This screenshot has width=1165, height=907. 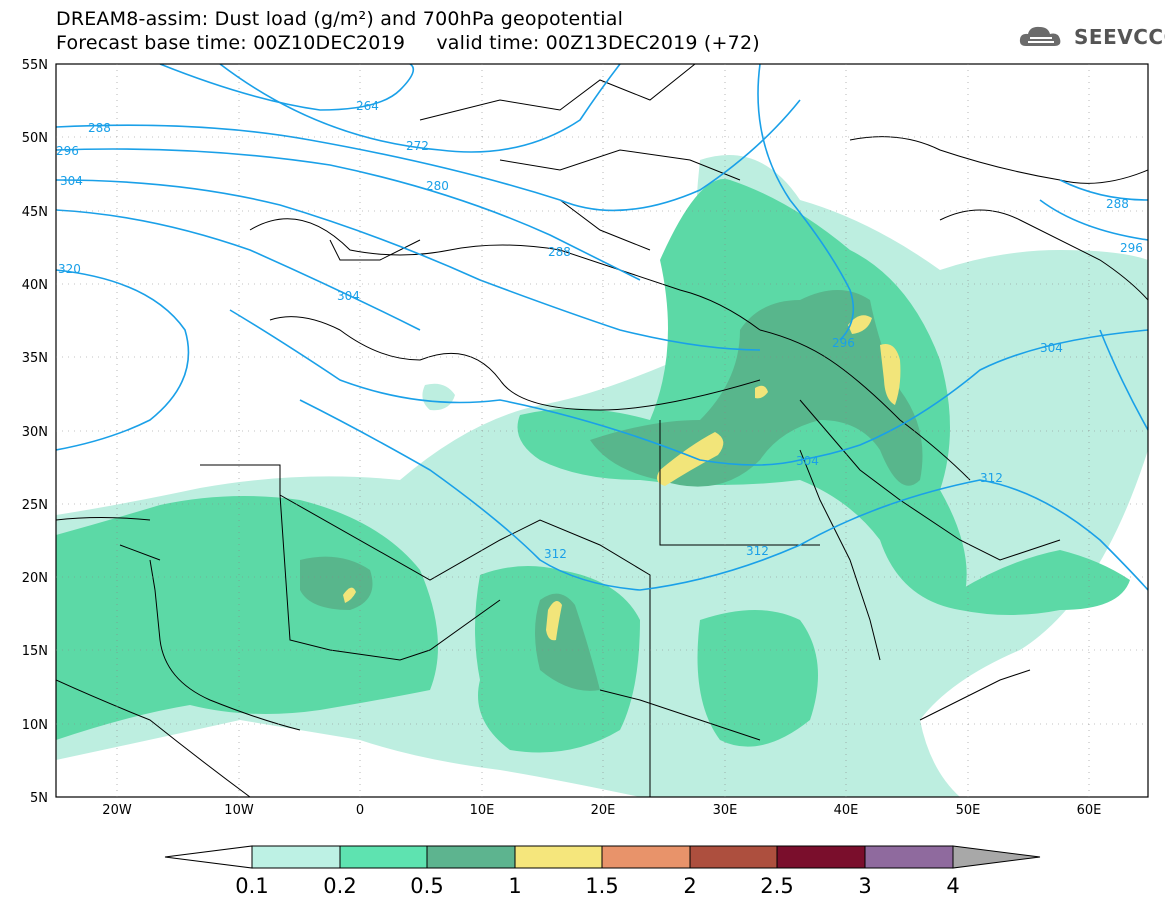 What do you see at coordinates (208, 857) in the screenshot?
I see `legend-arrow-low` at bounding box center [208, 857].